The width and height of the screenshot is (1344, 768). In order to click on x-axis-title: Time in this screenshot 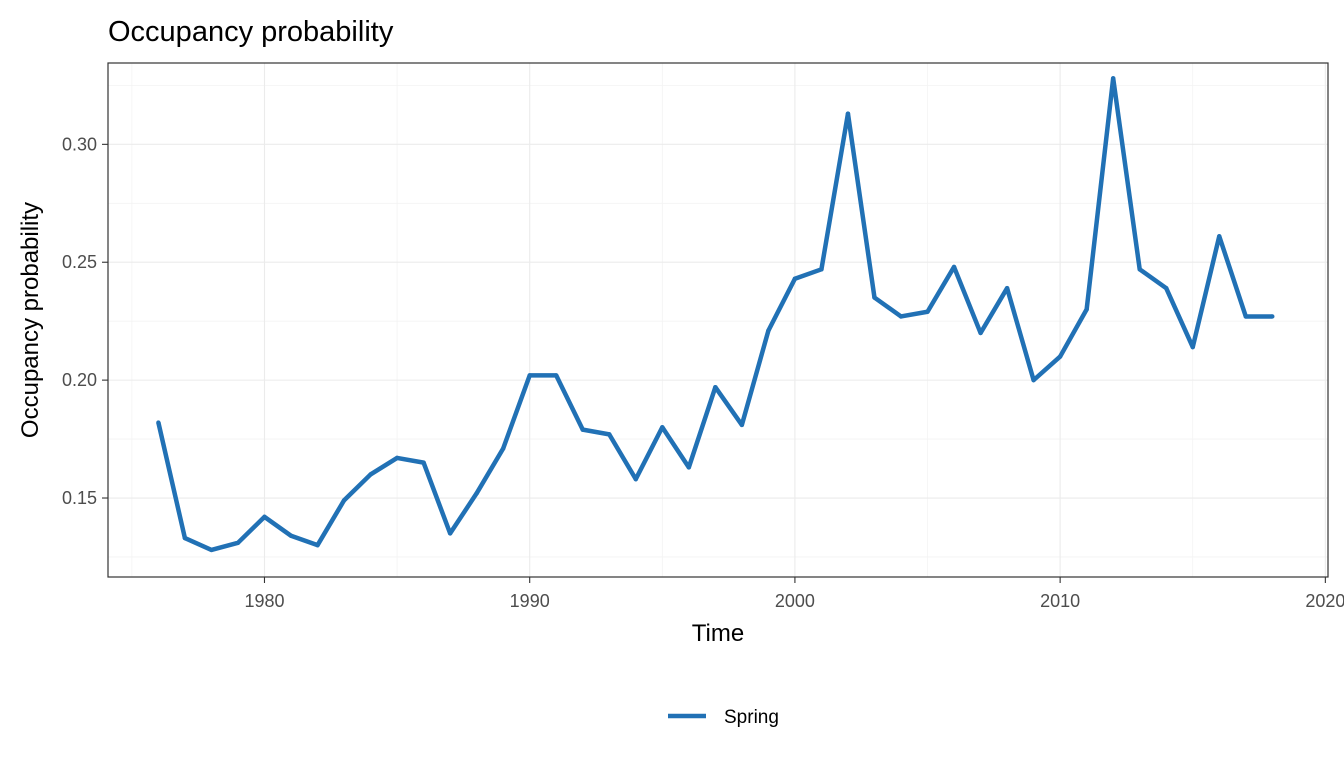, I will do `click(718, 633)`.